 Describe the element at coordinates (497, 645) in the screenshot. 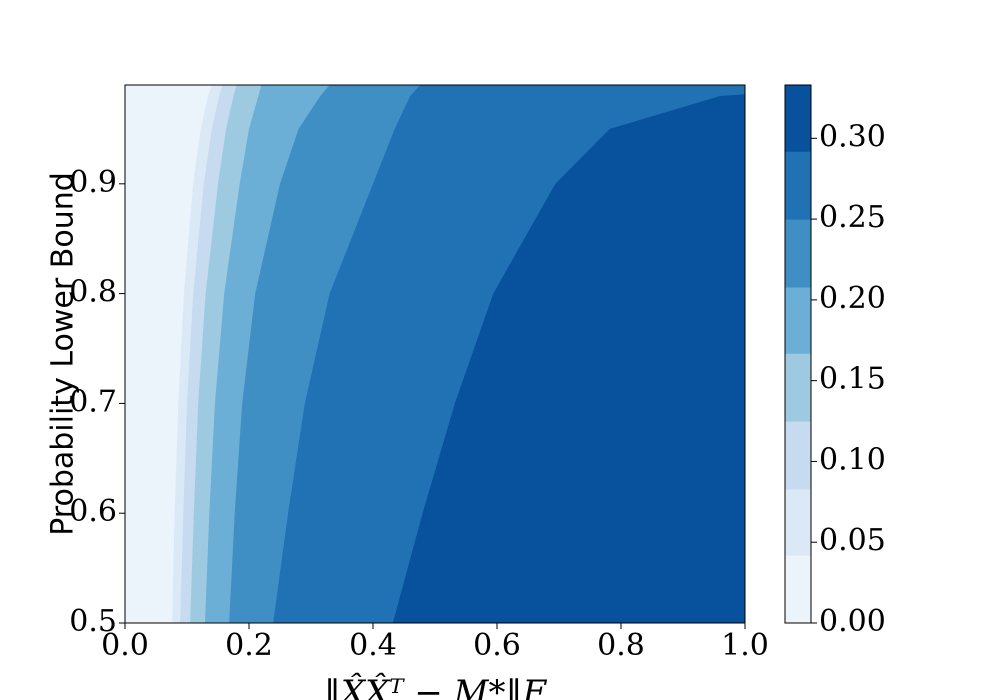

I see `x-tick-label: 0.6` at that location.